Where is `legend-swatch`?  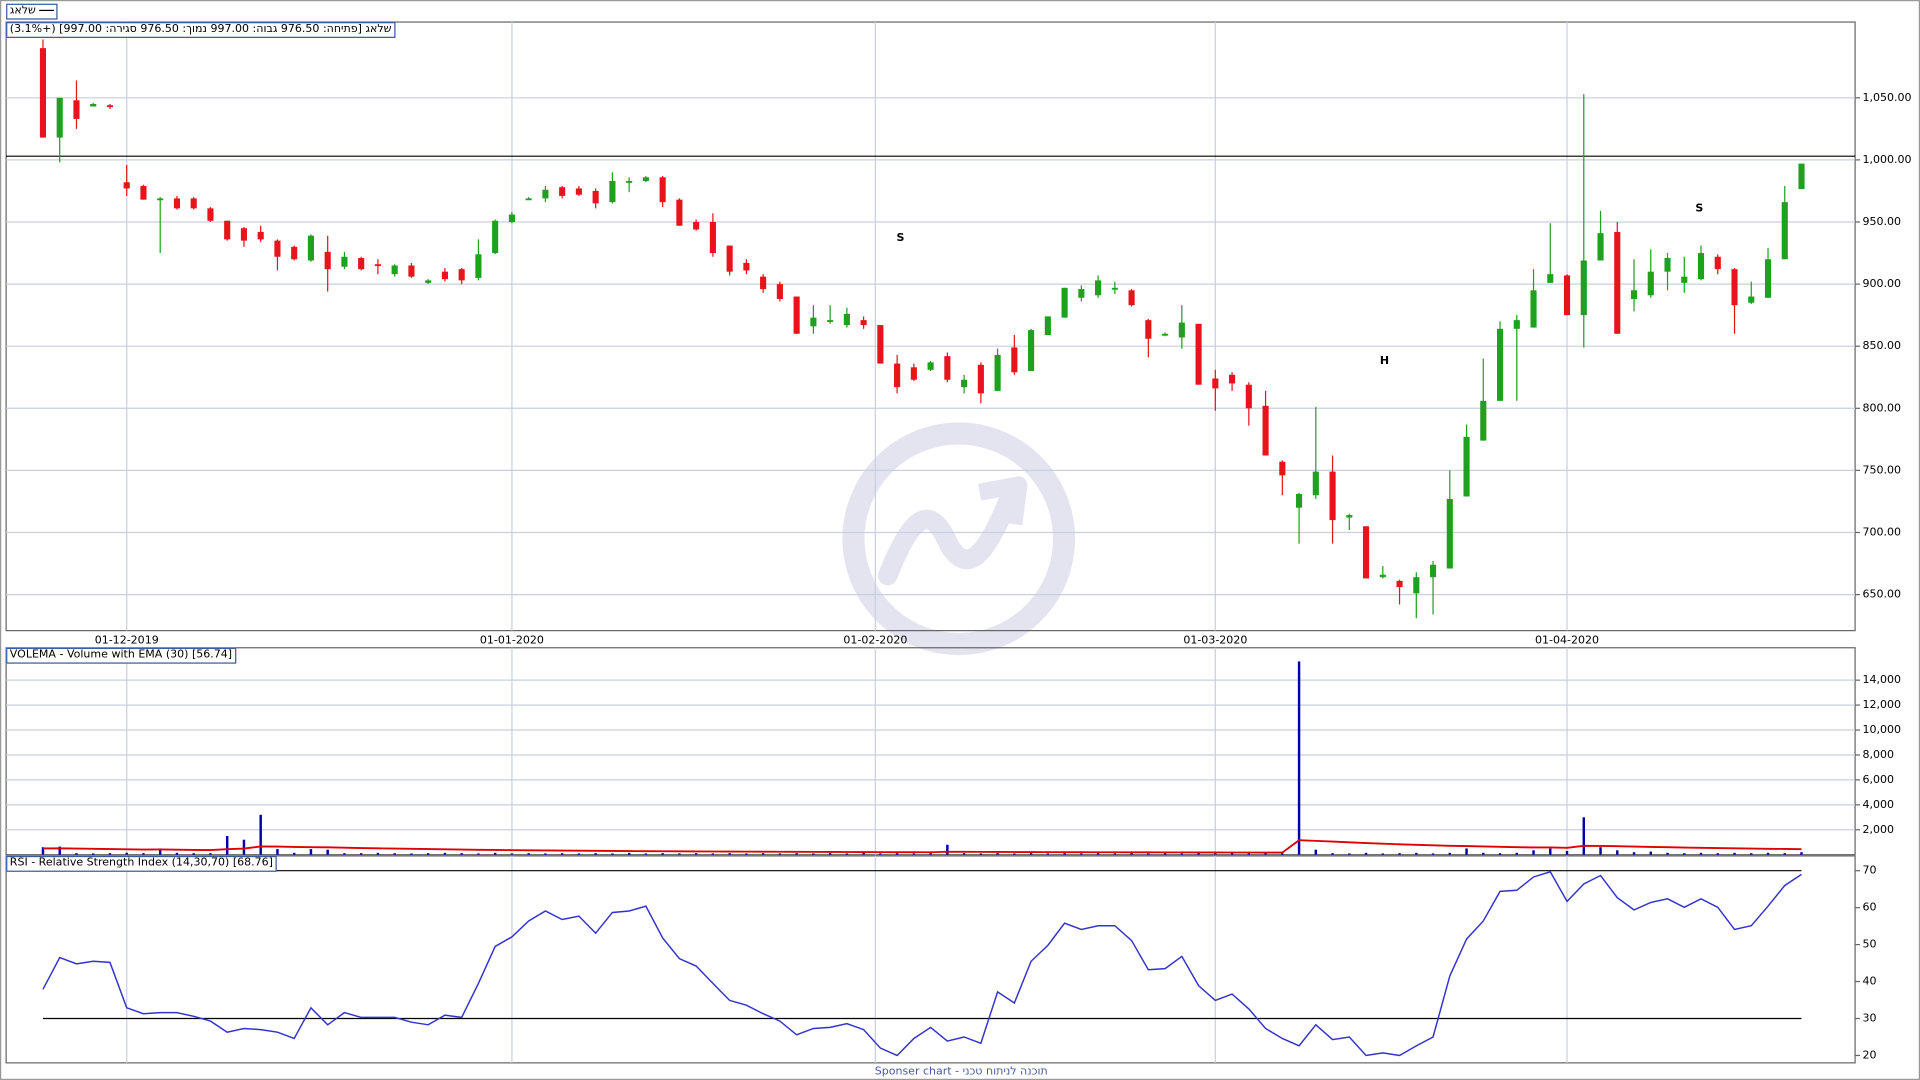
legend-swatch is located at coordinates (46, 10).